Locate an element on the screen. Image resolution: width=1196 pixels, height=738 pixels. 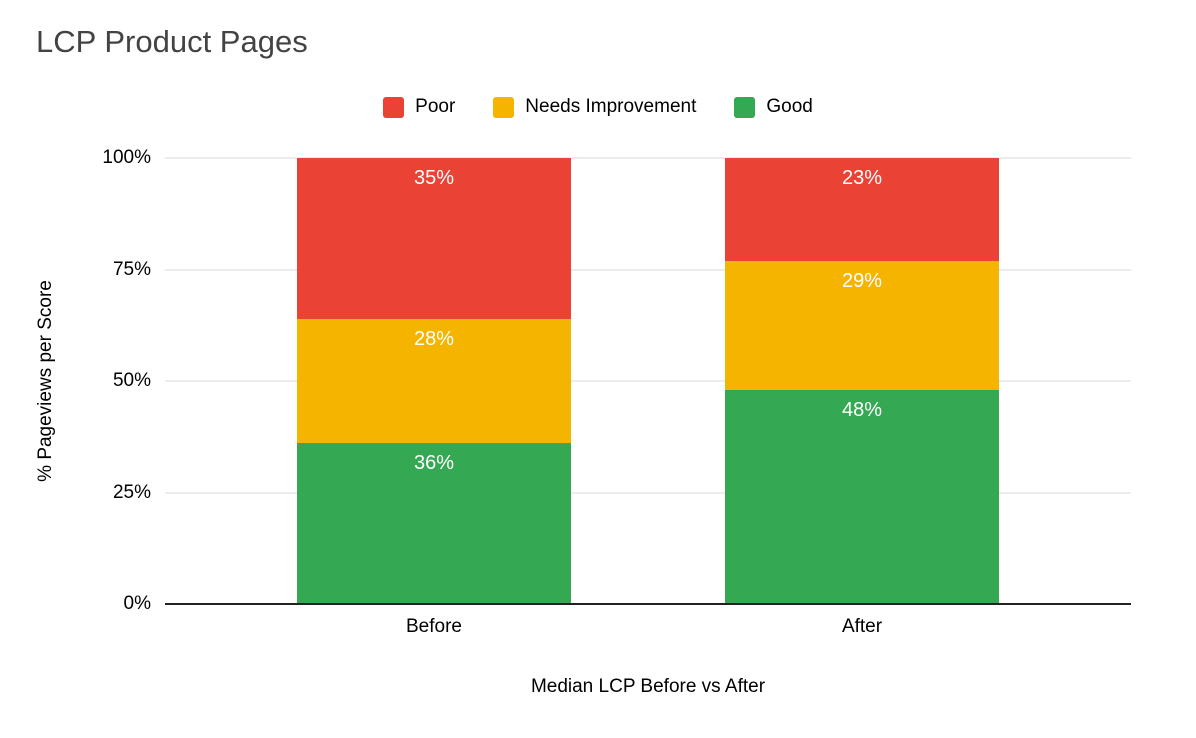
segment-needs-improvement-before: 28% is located at coordinates (434, 381).